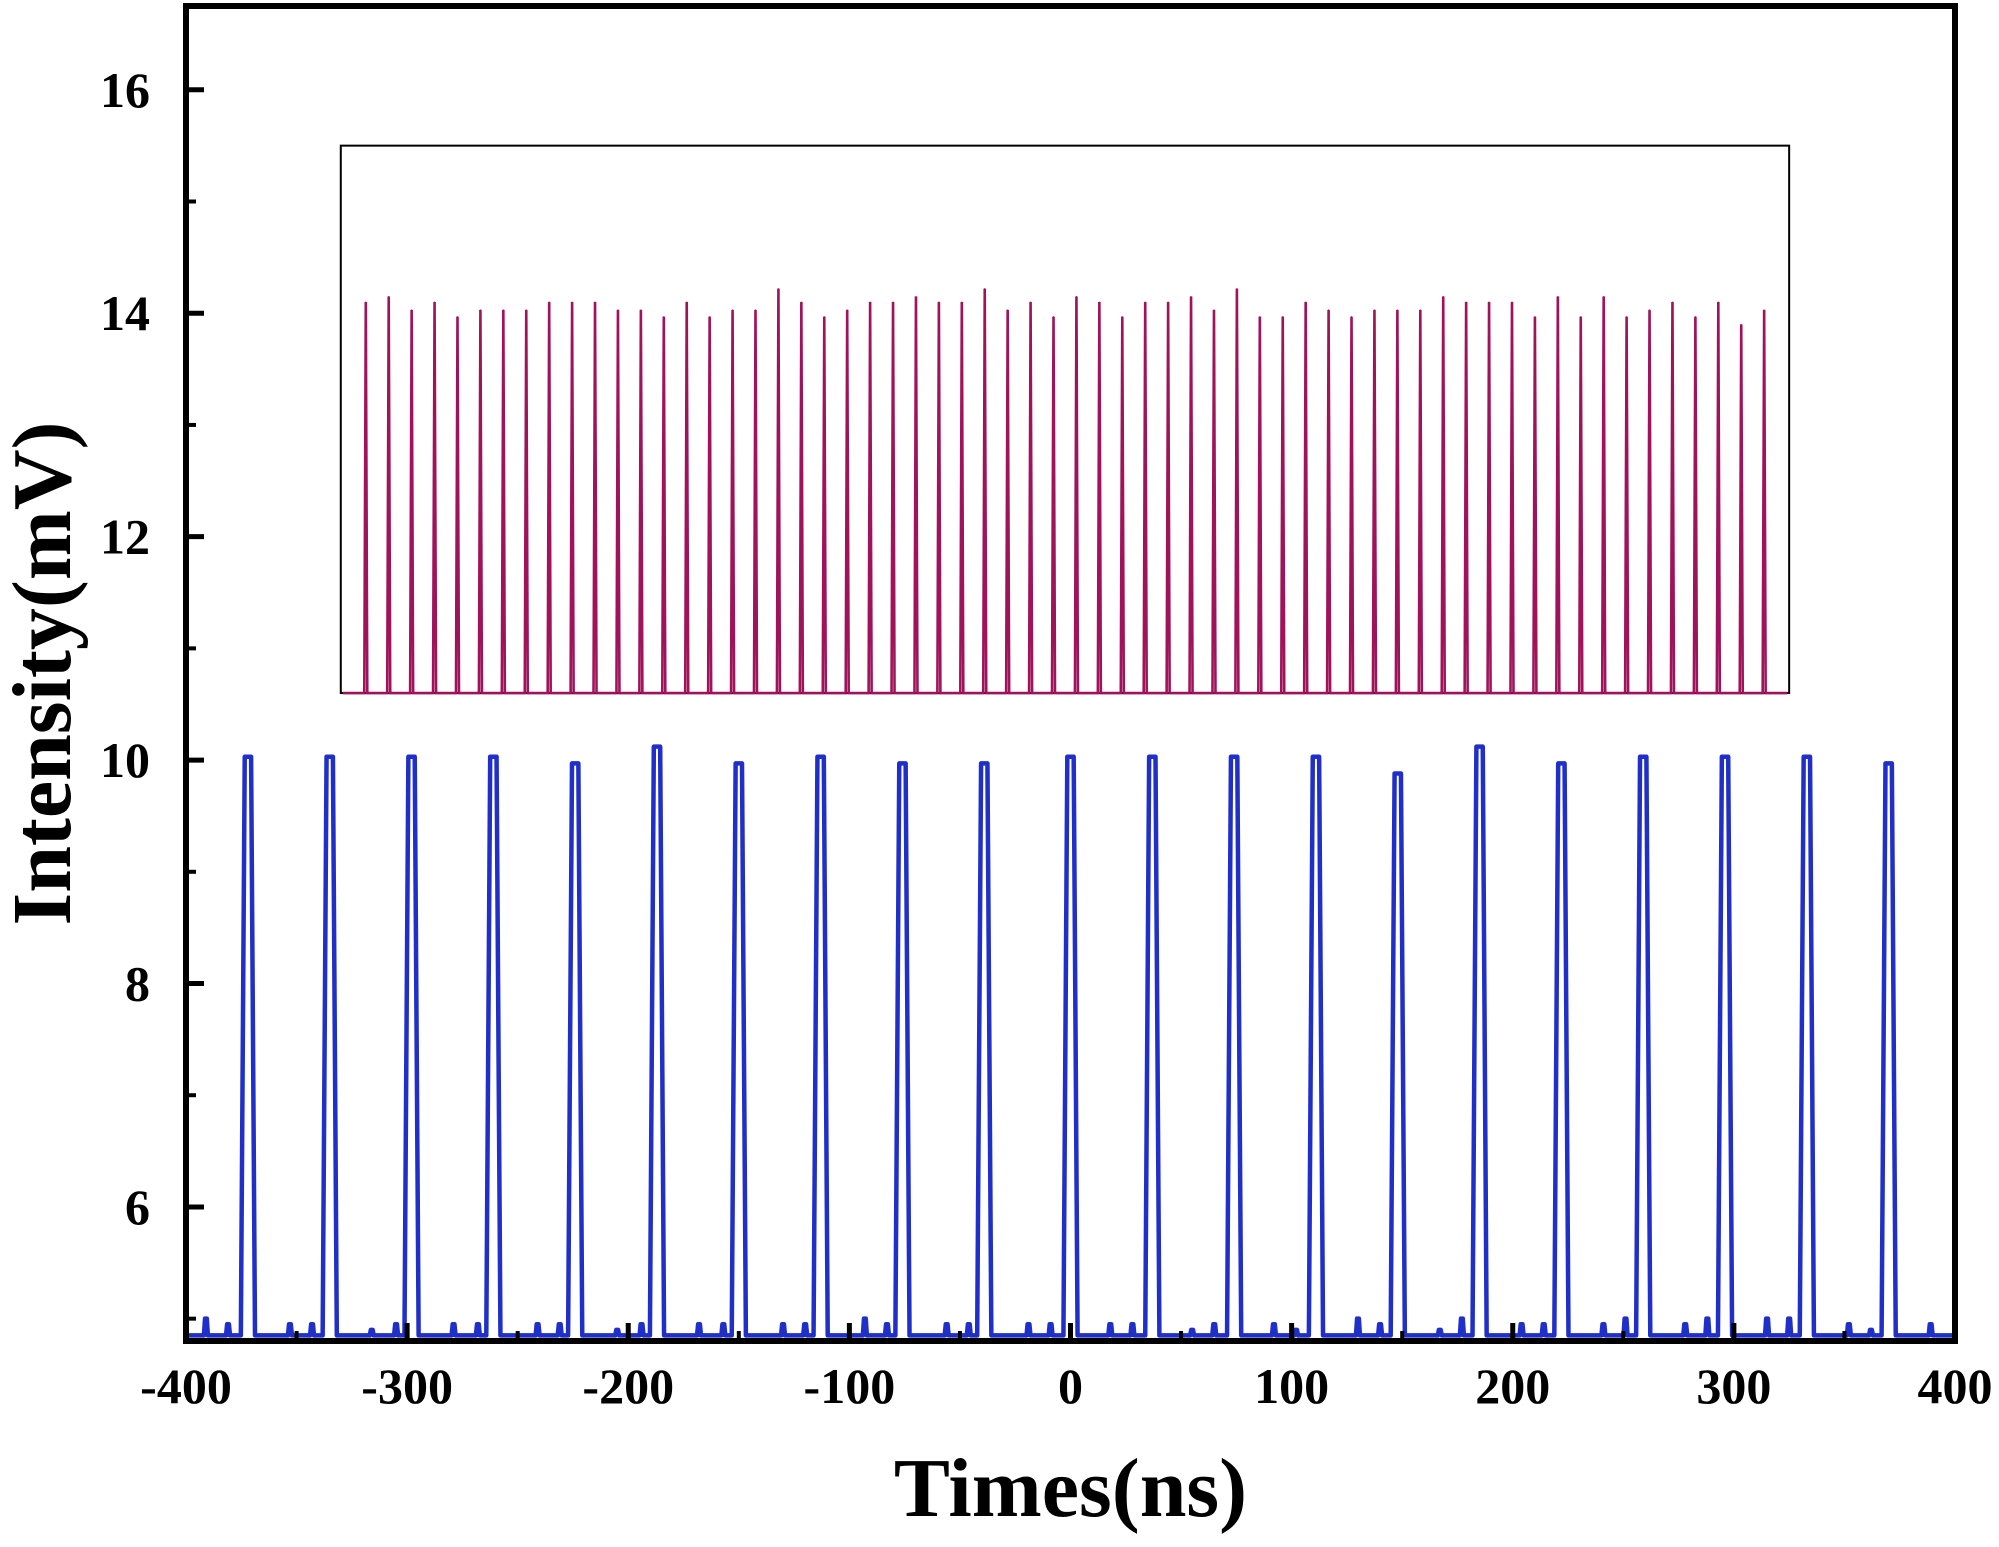  What do you see at coordinates (1070, 1488) in the screenshot?
I see `x-axis-title: Times(ns)` at bounding box center [1070, 1488].